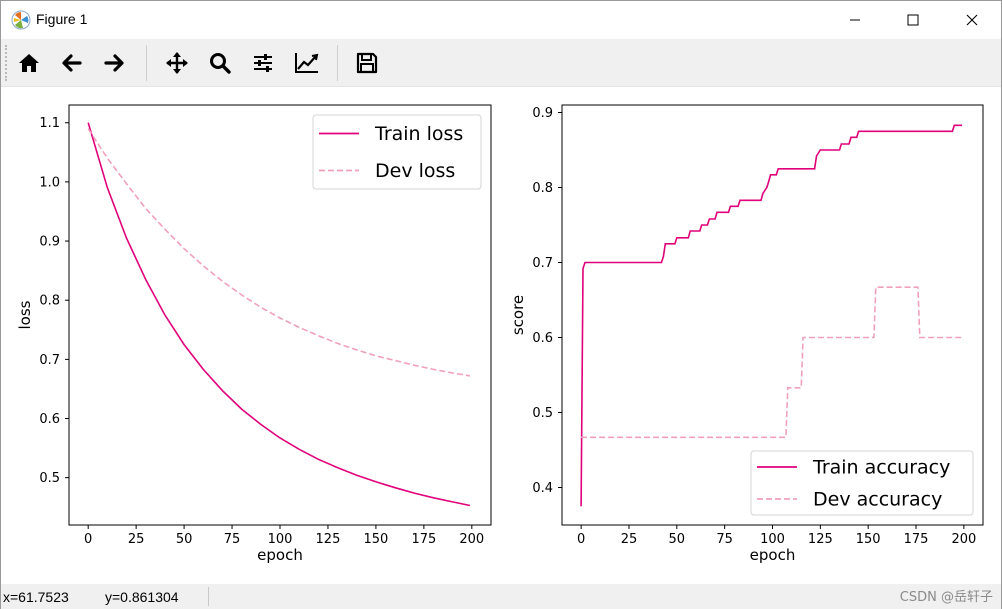 Image resolution: width=1002 pixels, height=609 pixels. Describe the element at coordinates (771, 362) in the screenshot. I see `series-line-dev-accuracy` at that location.